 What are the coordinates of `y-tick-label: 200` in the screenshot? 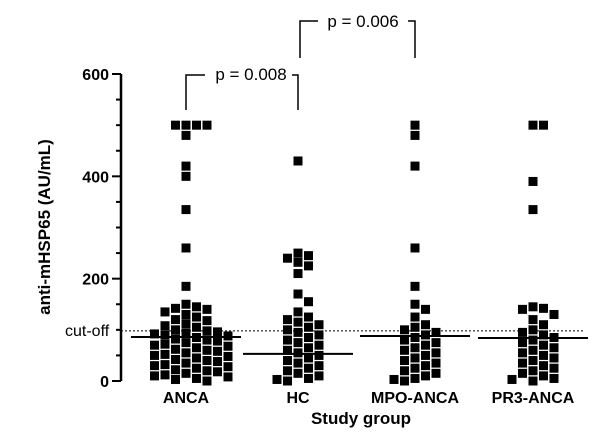 It's located at (95, 280).